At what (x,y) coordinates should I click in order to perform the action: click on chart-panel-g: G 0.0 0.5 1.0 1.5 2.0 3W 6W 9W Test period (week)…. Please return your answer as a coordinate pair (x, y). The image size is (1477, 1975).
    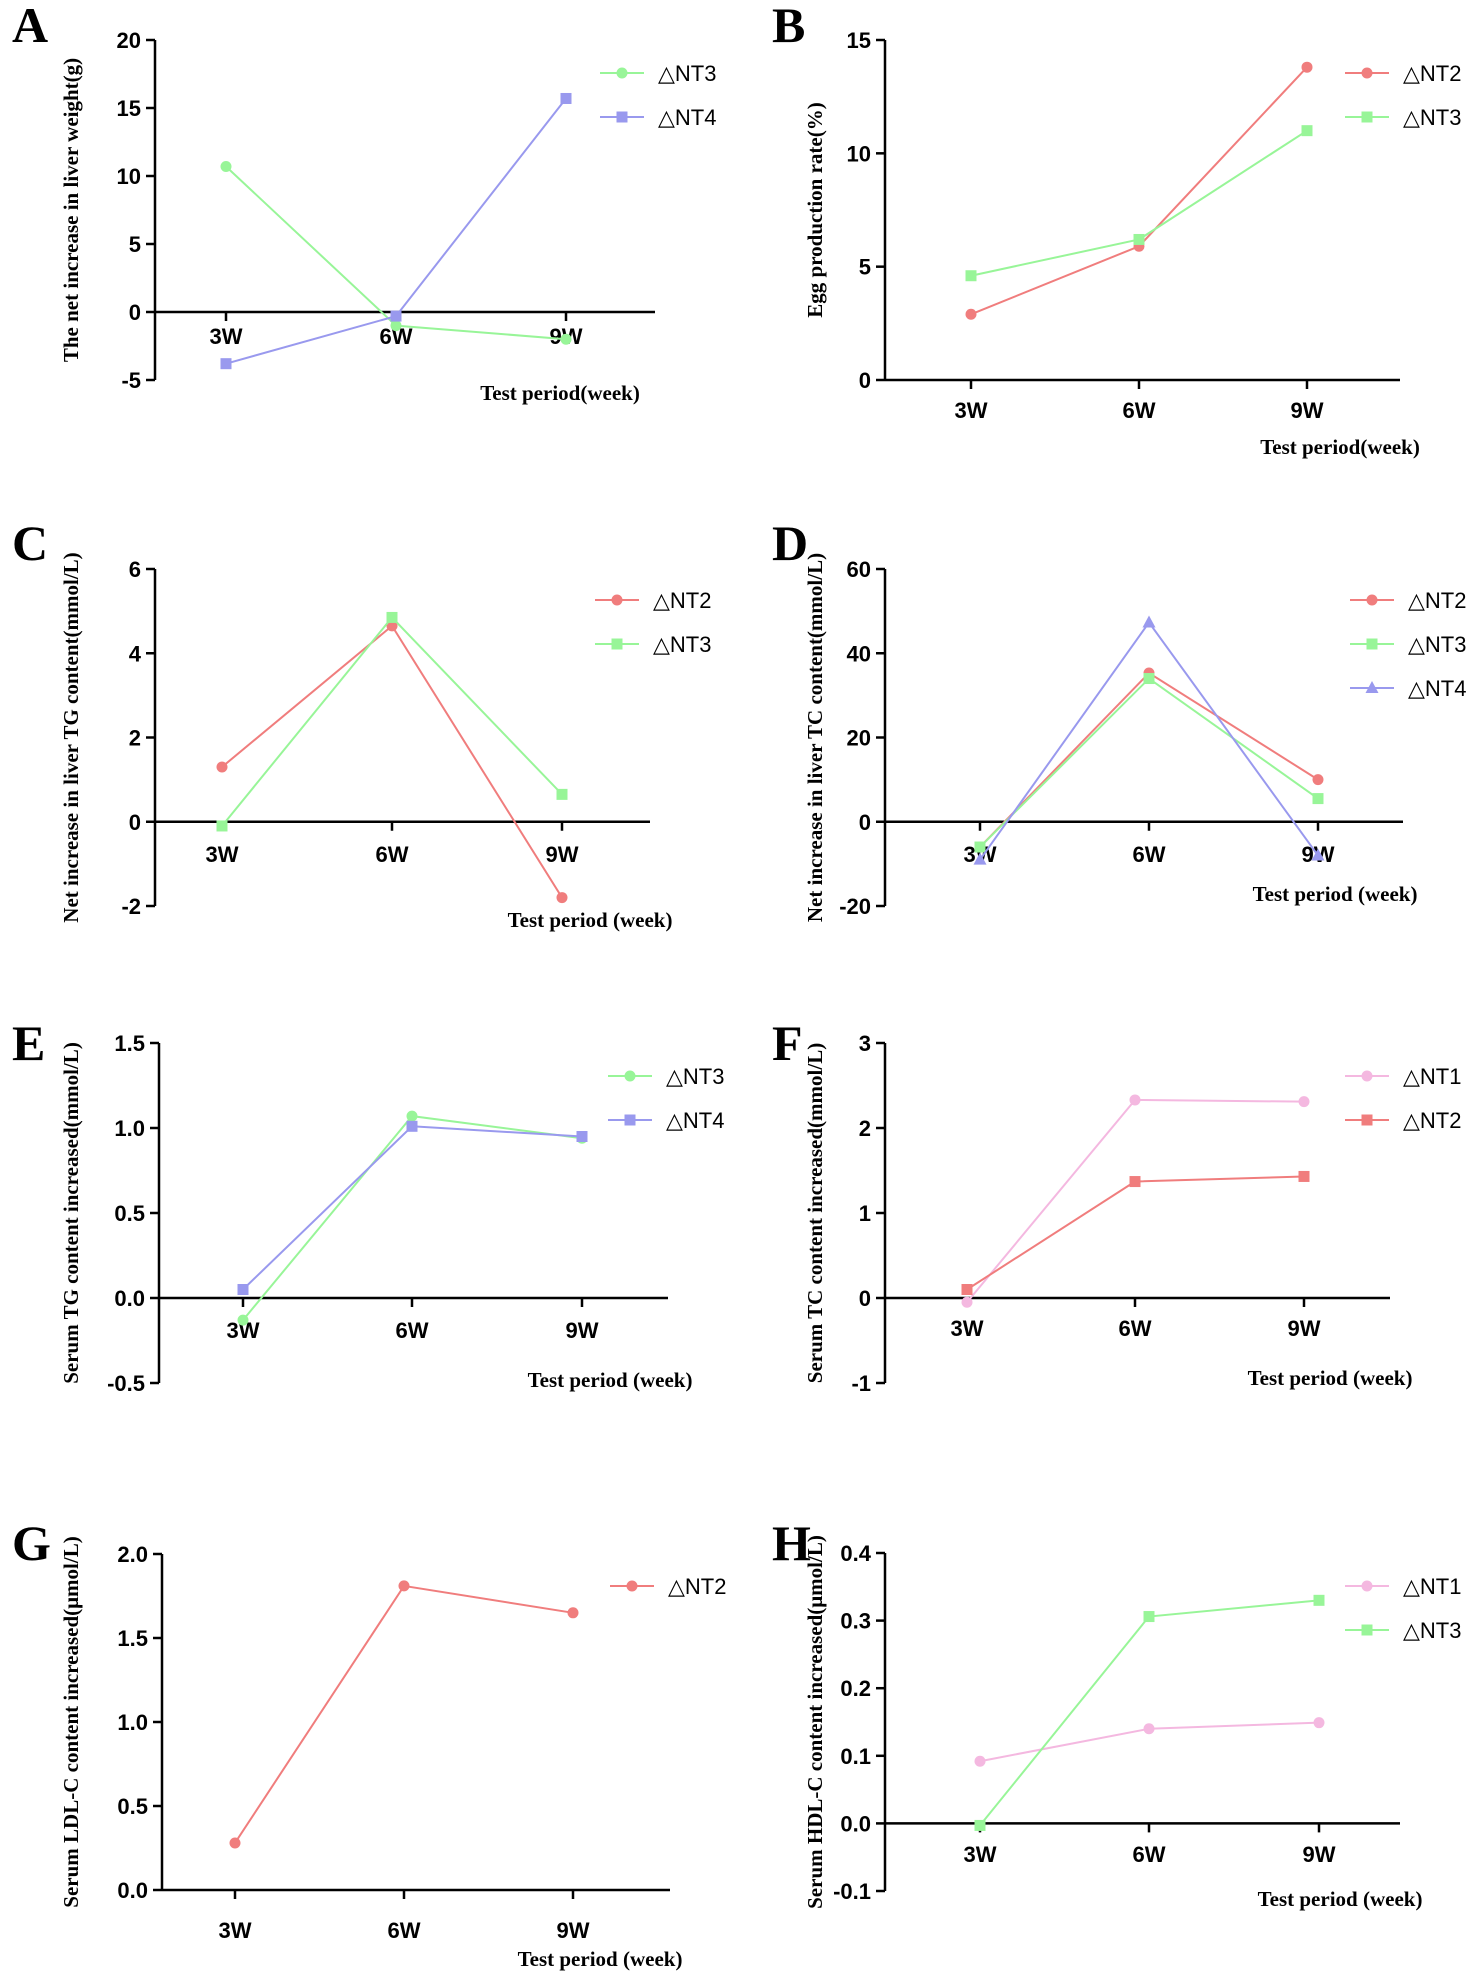
    Looking at the image, I should click on (369, 1743).